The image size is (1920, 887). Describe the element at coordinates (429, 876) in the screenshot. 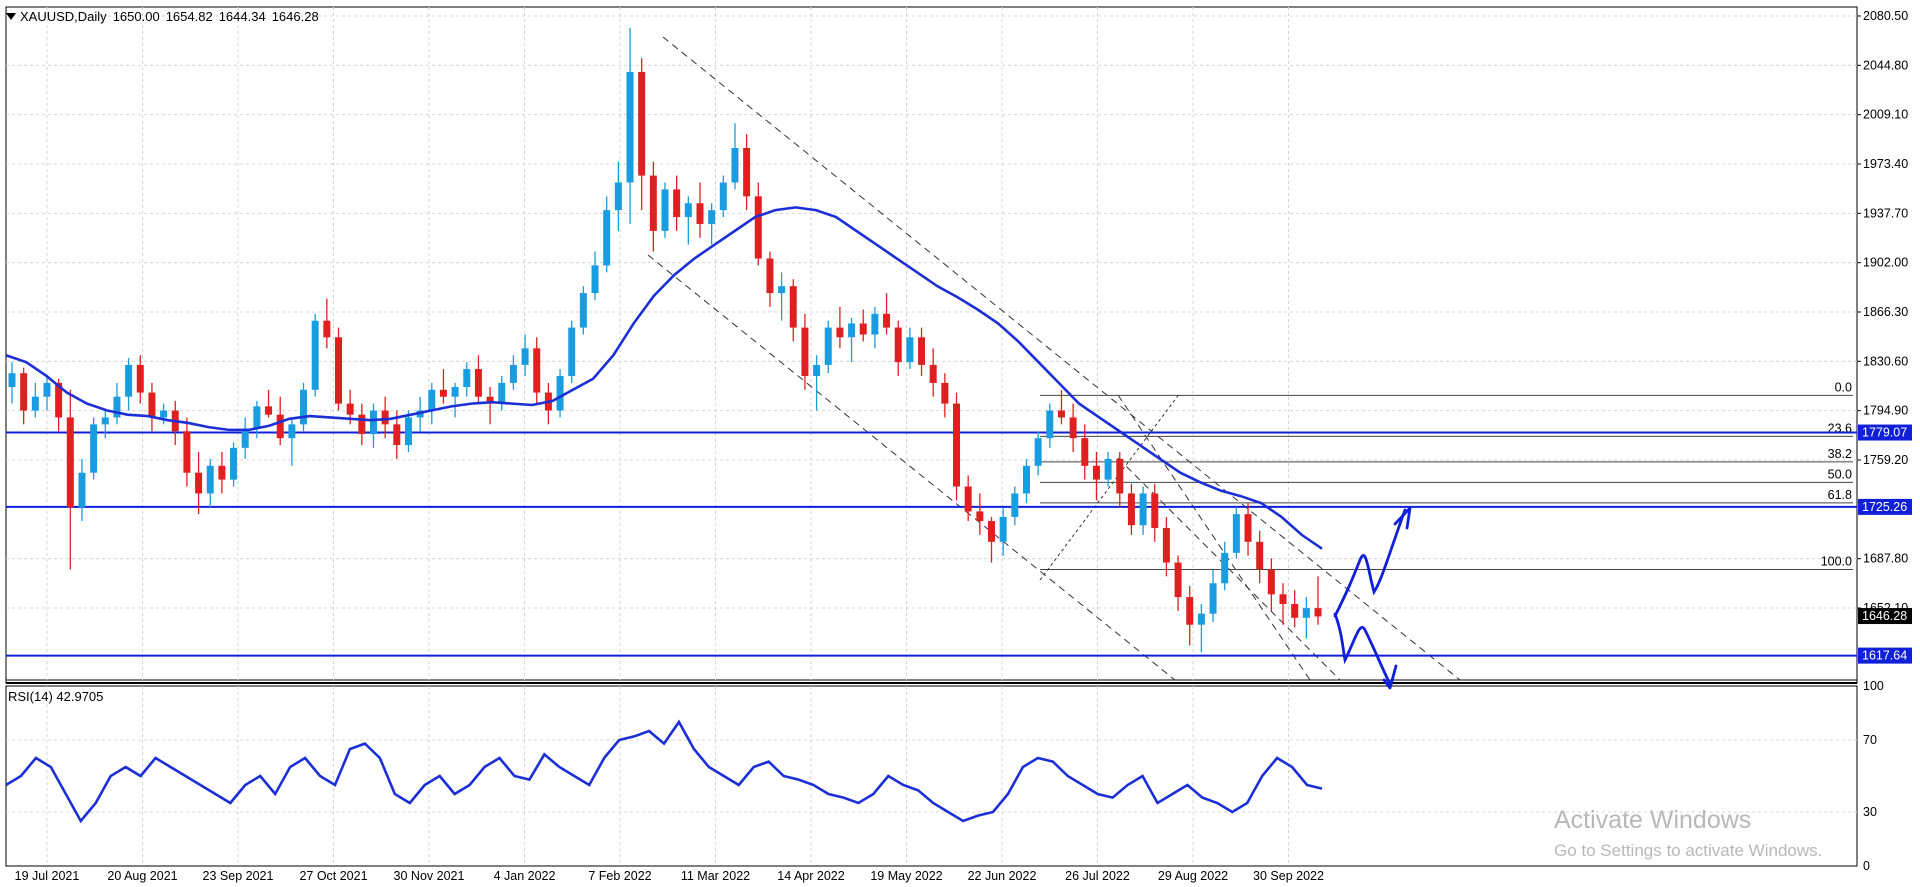

I see `time-axis-label: 30 Nov 2021` at that location.